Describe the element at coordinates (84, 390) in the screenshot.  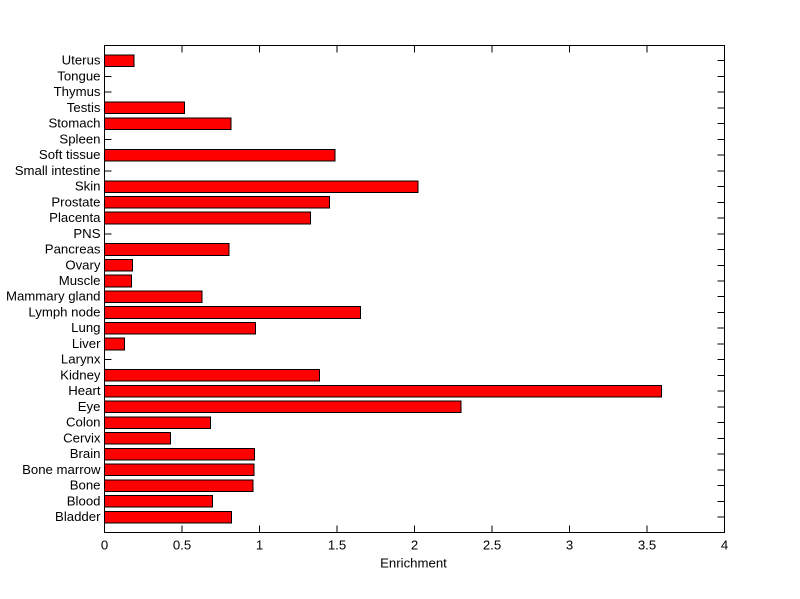
I see `svg-text: Heart` at that location.